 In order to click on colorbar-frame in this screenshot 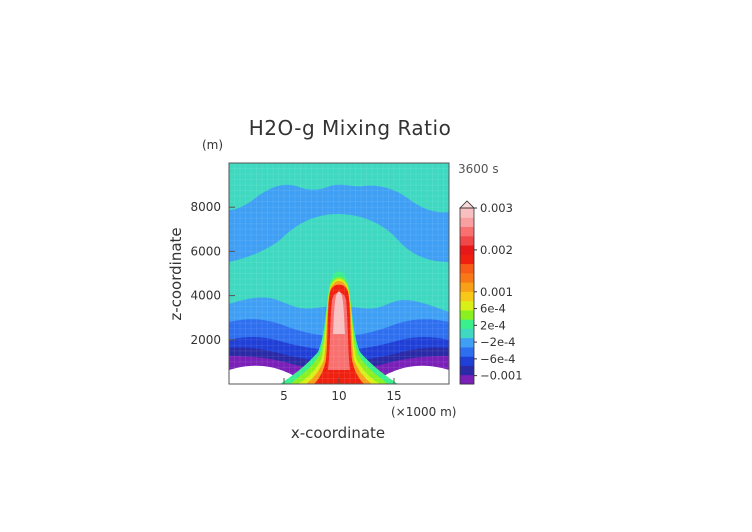, I will do `click(467, 296)`.